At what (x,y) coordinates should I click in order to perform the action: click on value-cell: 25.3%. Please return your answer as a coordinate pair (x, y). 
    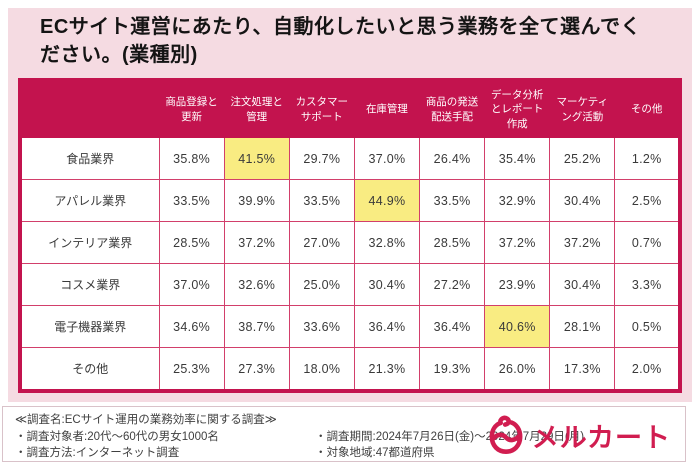
    Looking at the image, I should click on (191, 369).